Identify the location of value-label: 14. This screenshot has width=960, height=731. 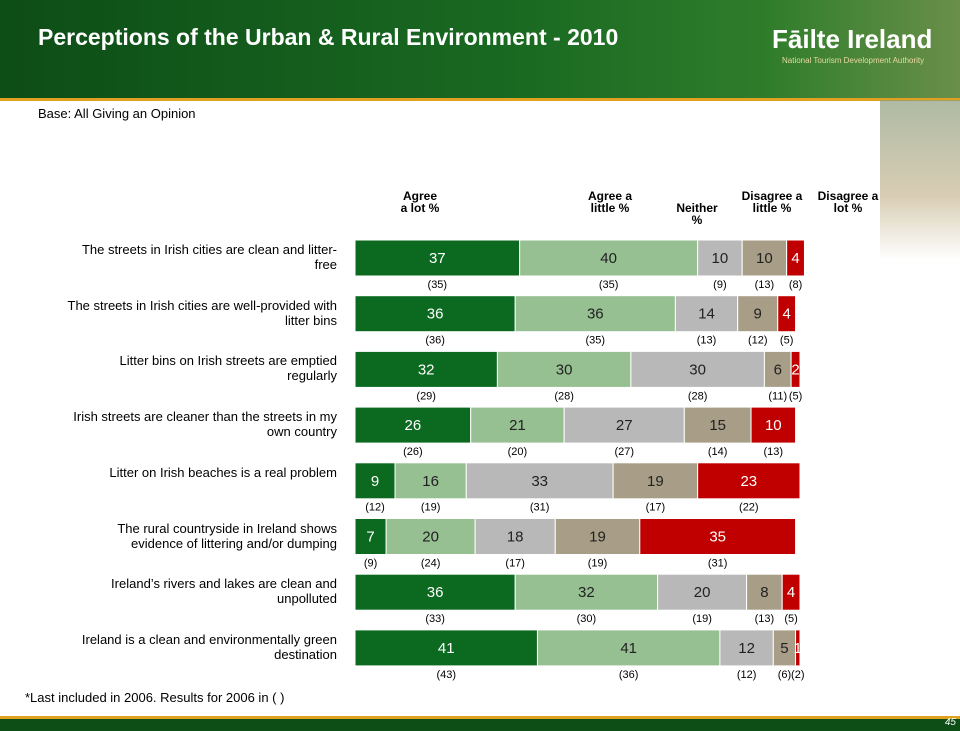
(706, 314).